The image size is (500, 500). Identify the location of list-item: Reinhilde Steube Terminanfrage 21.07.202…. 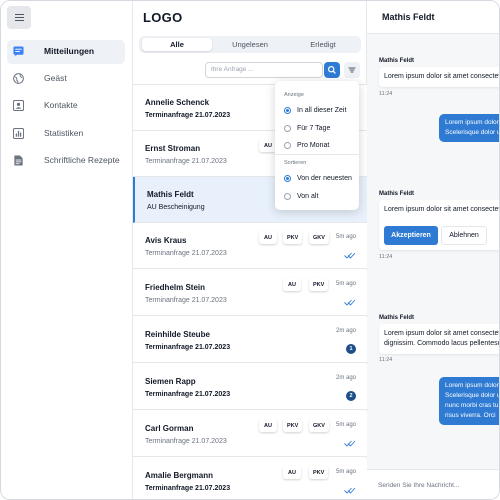
(250, 340).